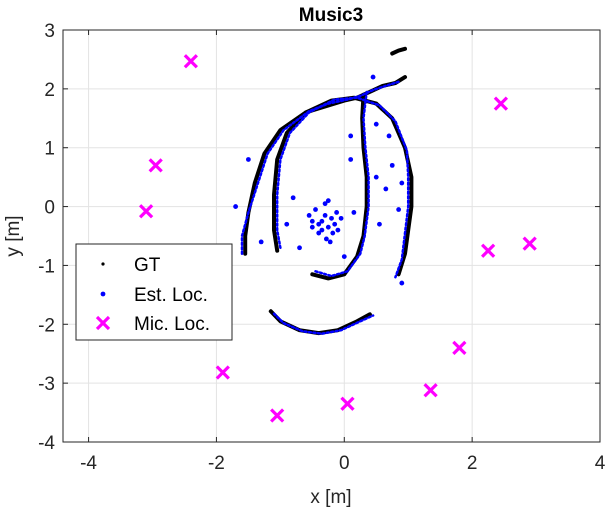 This screenshot has height=514, width=606. What do you see at coordinates (46, 266) in the screenshot?
I see `y-tick-label: -1` at bounding box center [46, 266].